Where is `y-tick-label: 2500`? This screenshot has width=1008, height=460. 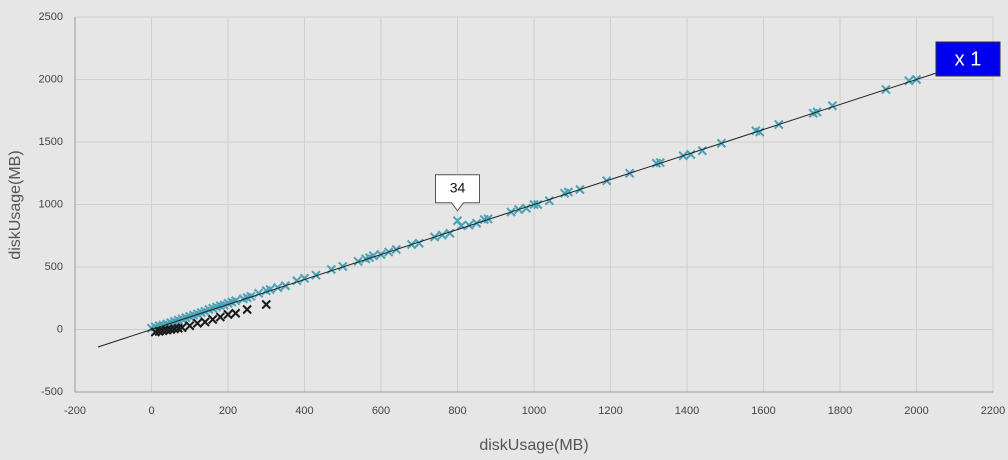 y-tick-label: 2500 is located at coordinates (51, 17).